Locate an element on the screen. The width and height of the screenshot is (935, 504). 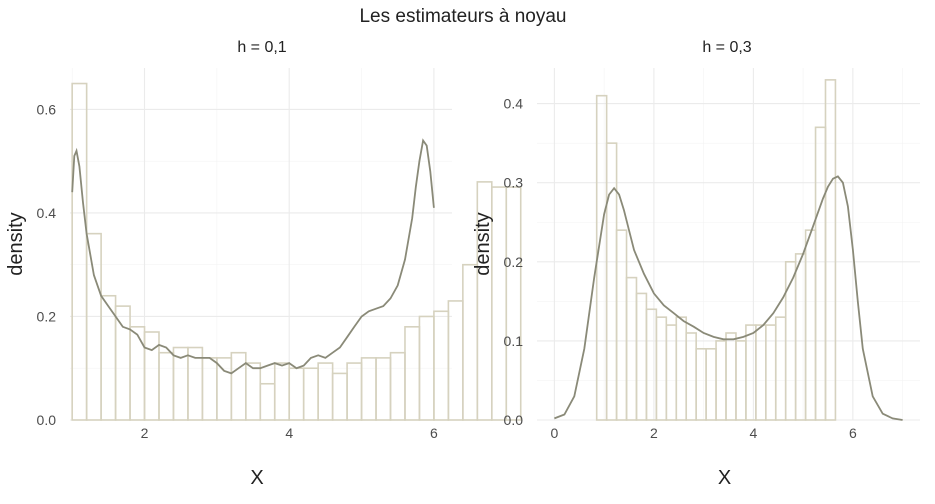
y-tick-label: 0.3 is located at coordinates (514, 183).